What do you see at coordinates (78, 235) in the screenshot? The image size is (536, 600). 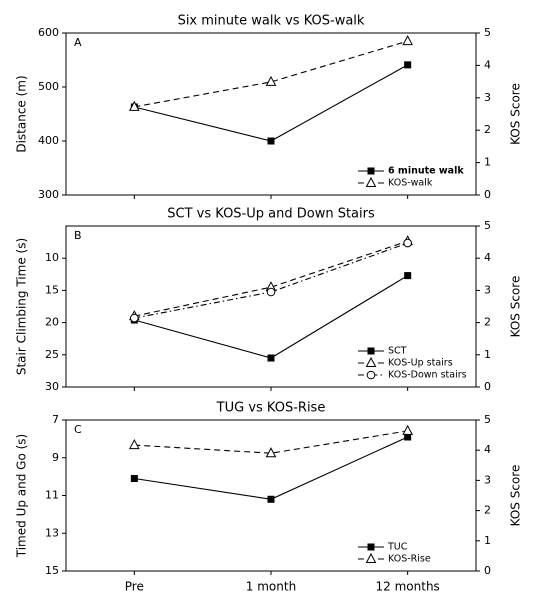 I see `panel-label: B` at bounding box center [78, 235].